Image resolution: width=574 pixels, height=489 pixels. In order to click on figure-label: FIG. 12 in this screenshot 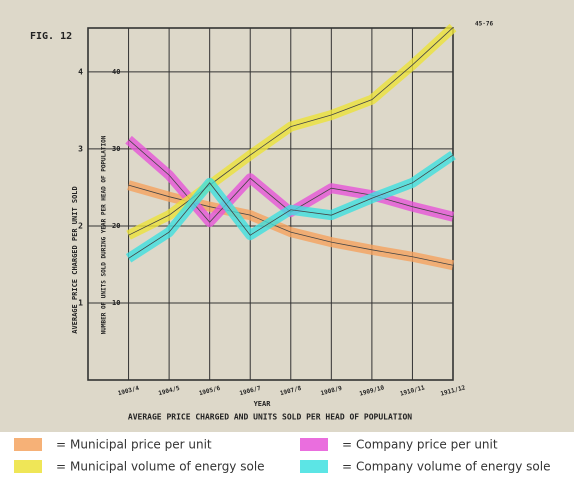, I will do `click(51, 36)`.